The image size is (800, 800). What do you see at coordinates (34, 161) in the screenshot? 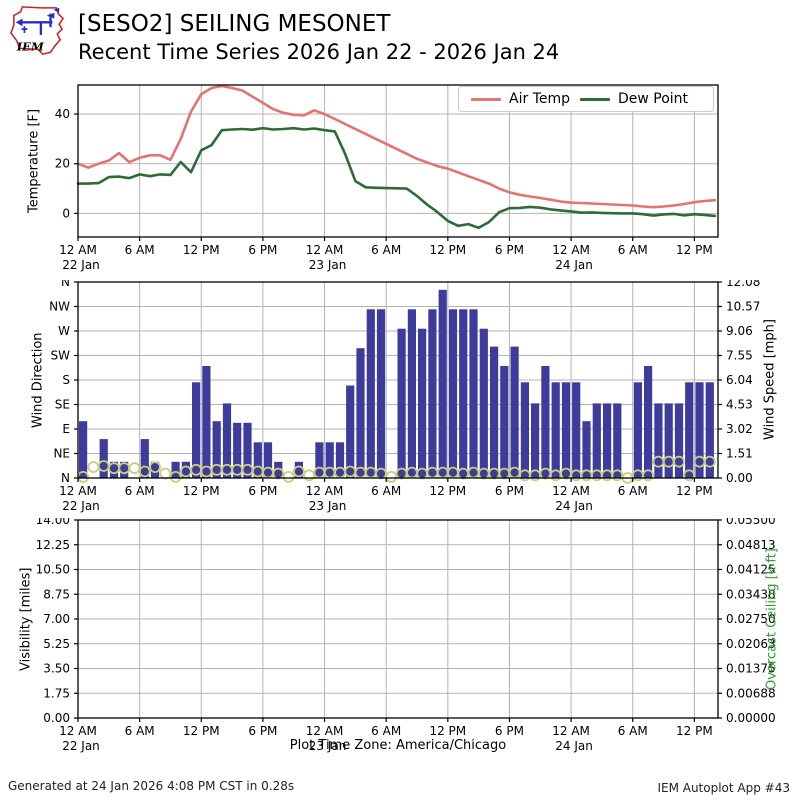
I see `temperature-axis-label: Temperature [F]` at bounding box center [34, 161].